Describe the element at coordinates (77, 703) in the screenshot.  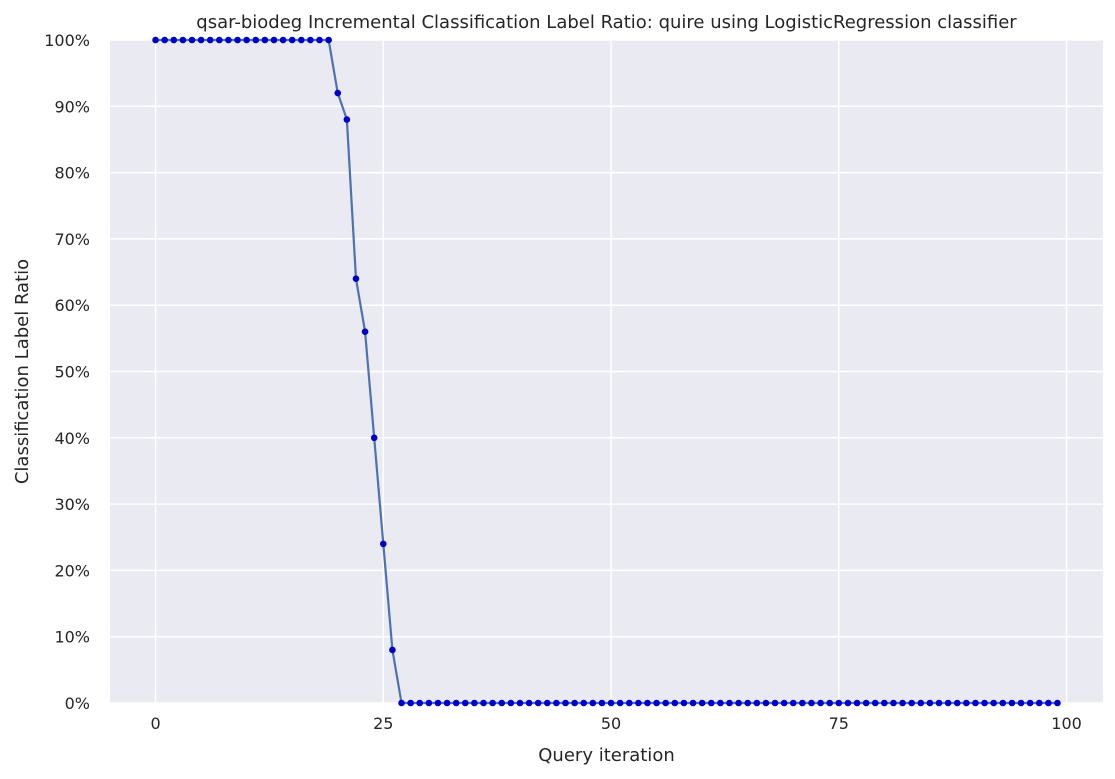
I see `y-tick-label: 0%` at that location.